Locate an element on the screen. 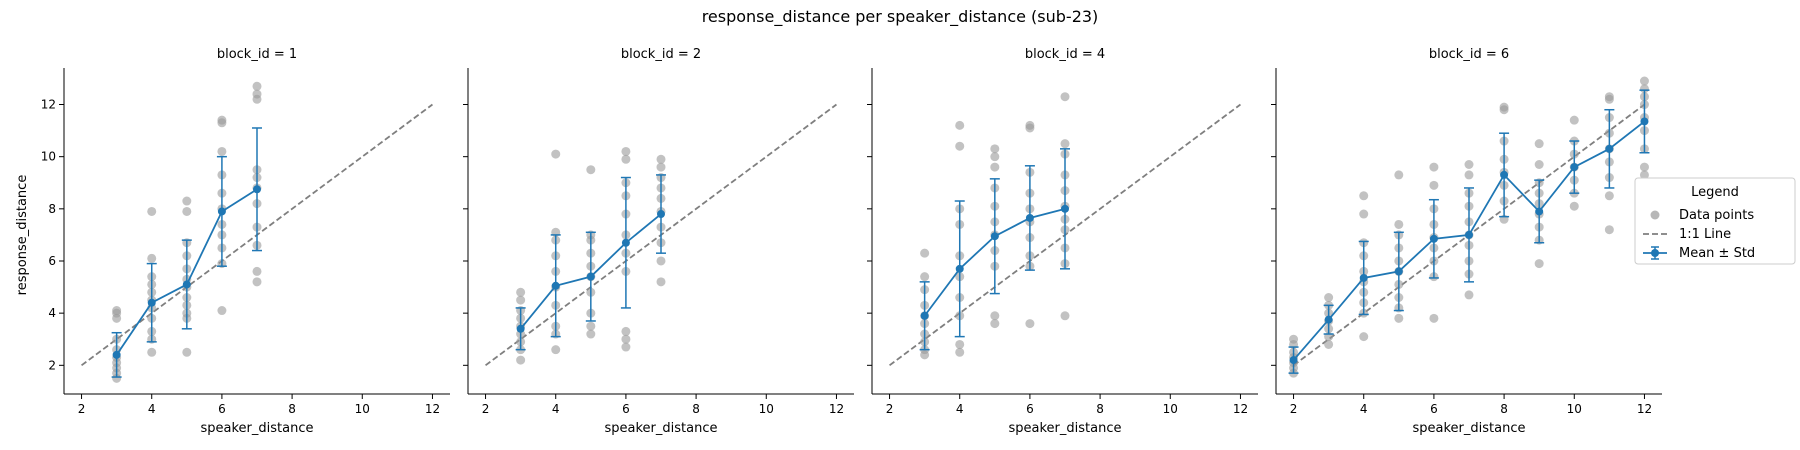  y-axis-label: response_distance is located at coordinates (22, 235).